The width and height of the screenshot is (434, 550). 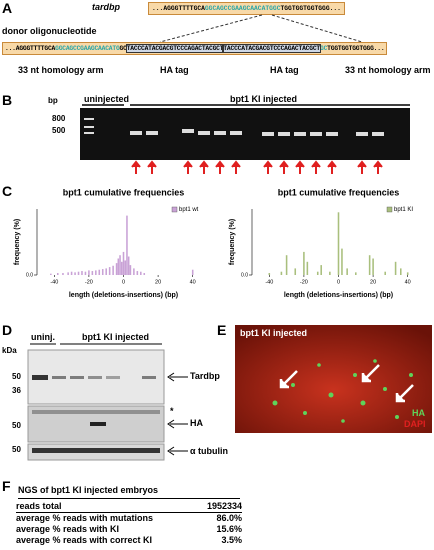 I want to click on panel-letter: B, so click(x=7, y=100).